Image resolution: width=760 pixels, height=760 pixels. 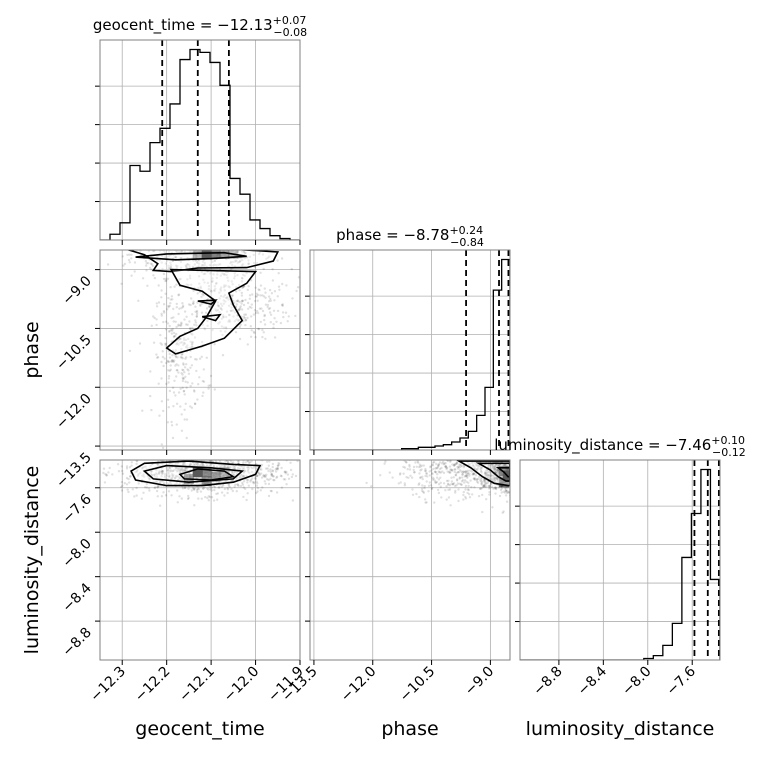 What do you see at coordinates (207, 302) in the screenshot?
I see `contour-line` at bounding box center [207, 302].